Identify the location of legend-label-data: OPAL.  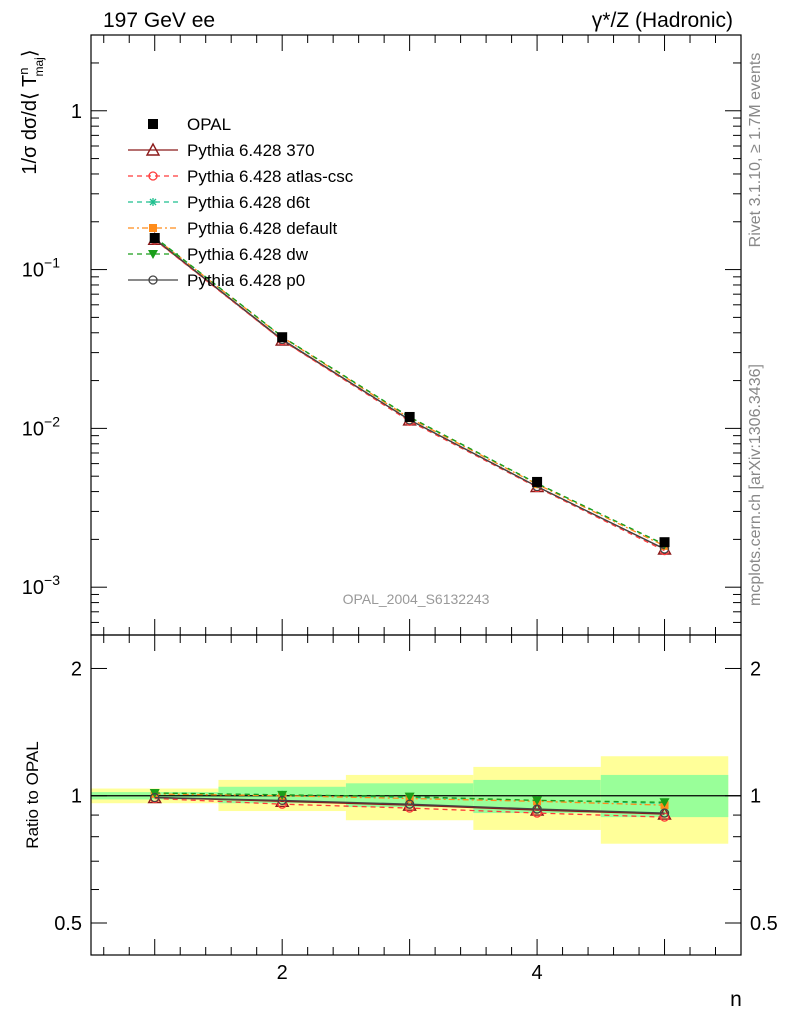
(209, 124).